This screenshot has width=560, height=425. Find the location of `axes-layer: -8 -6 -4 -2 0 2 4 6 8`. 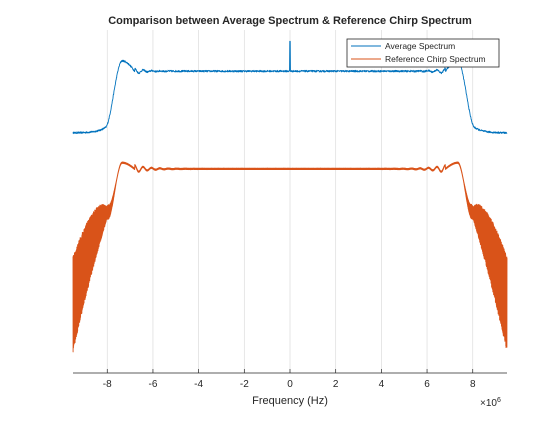

axes-layer: -8 -6 -4 -2 0 2 4 6 8 is located at coordinates (290, 379).